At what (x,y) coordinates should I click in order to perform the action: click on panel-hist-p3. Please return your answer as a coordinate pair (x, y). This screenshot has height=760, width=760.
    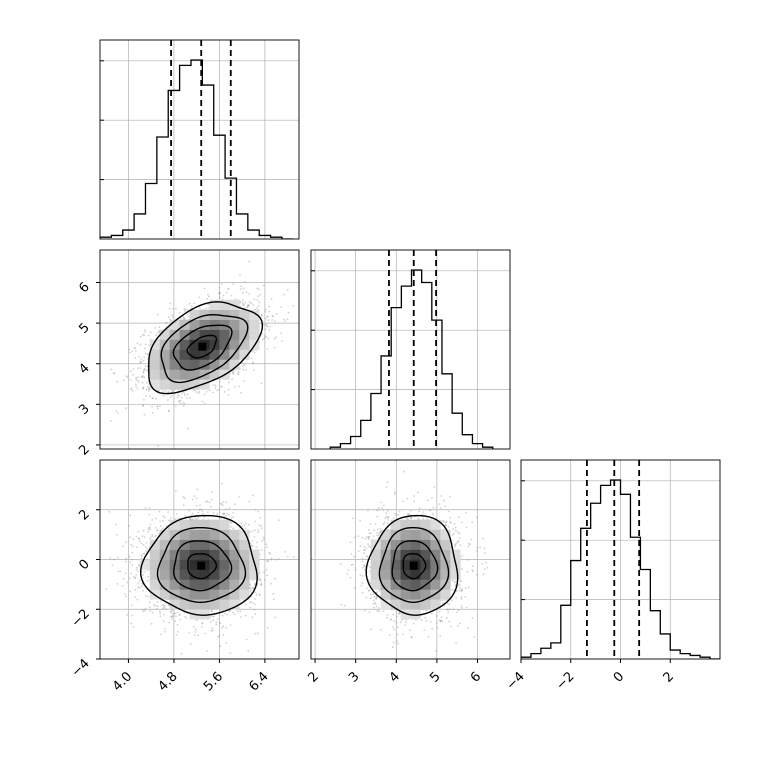
    Looking at the image, I should click on (620, 559).